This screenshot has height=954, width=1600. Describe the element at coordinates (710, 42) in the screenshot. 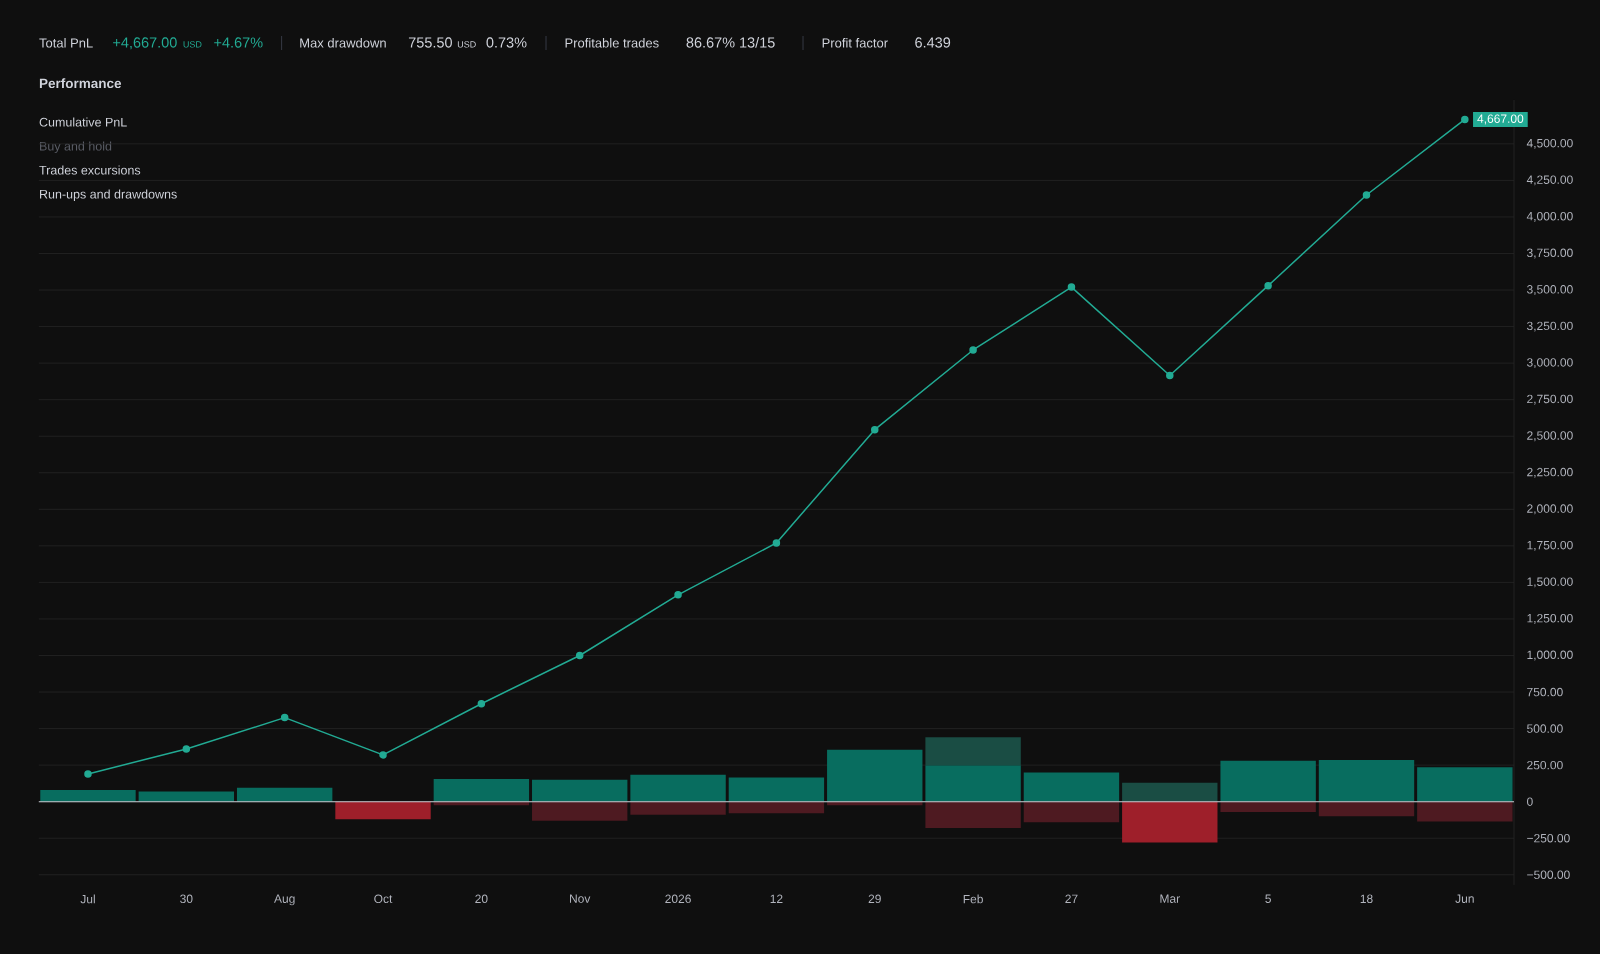

I see `text: 86.67%` at that location.